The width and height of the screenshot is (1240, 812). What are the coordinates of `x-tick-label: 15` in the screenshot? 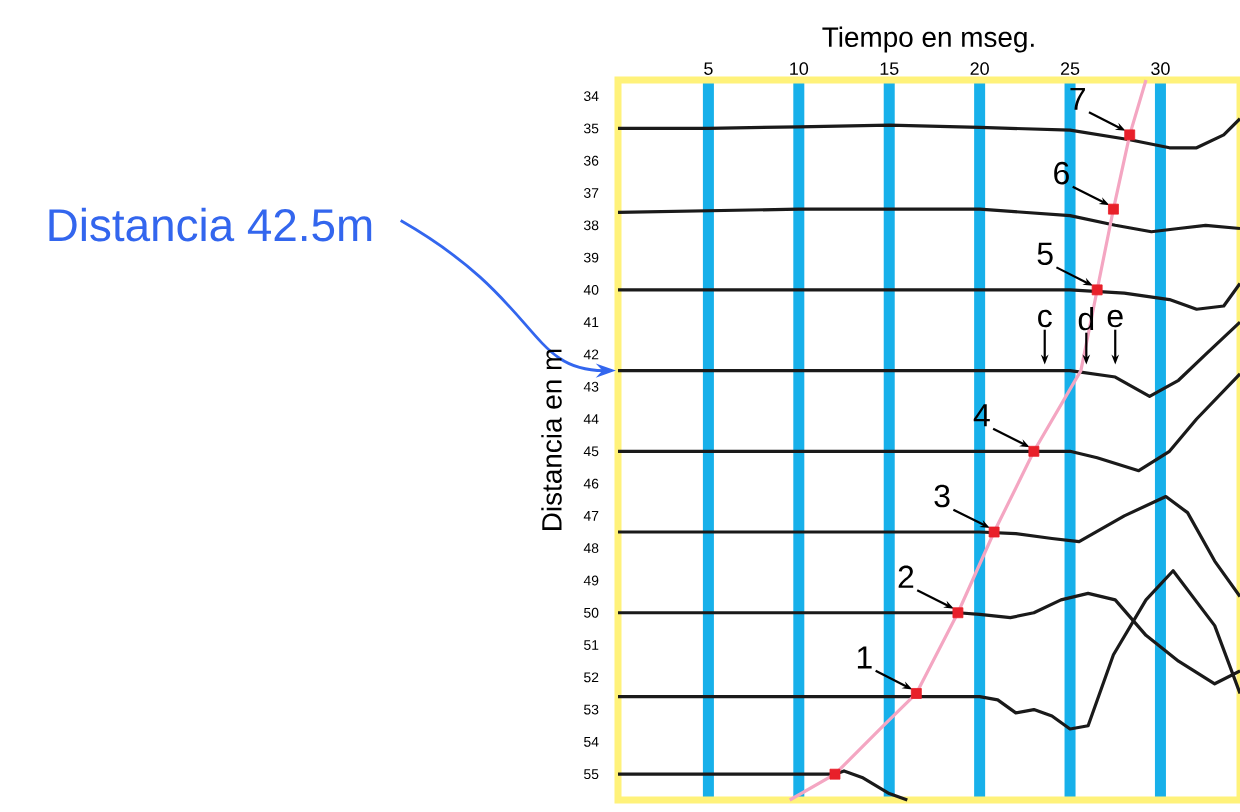 It's located at (889, 68).